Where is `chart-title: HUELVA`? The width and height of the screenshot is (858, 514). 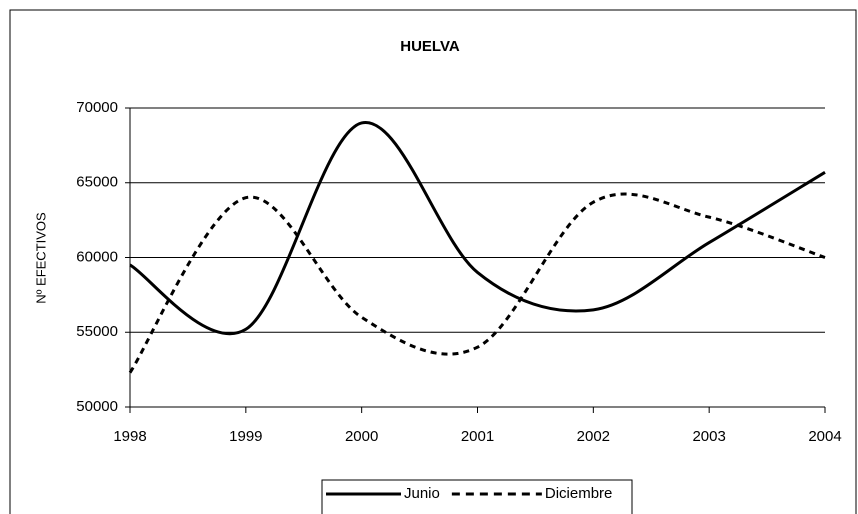 chart-title: HUELVA is located at coordinates (430, 46).